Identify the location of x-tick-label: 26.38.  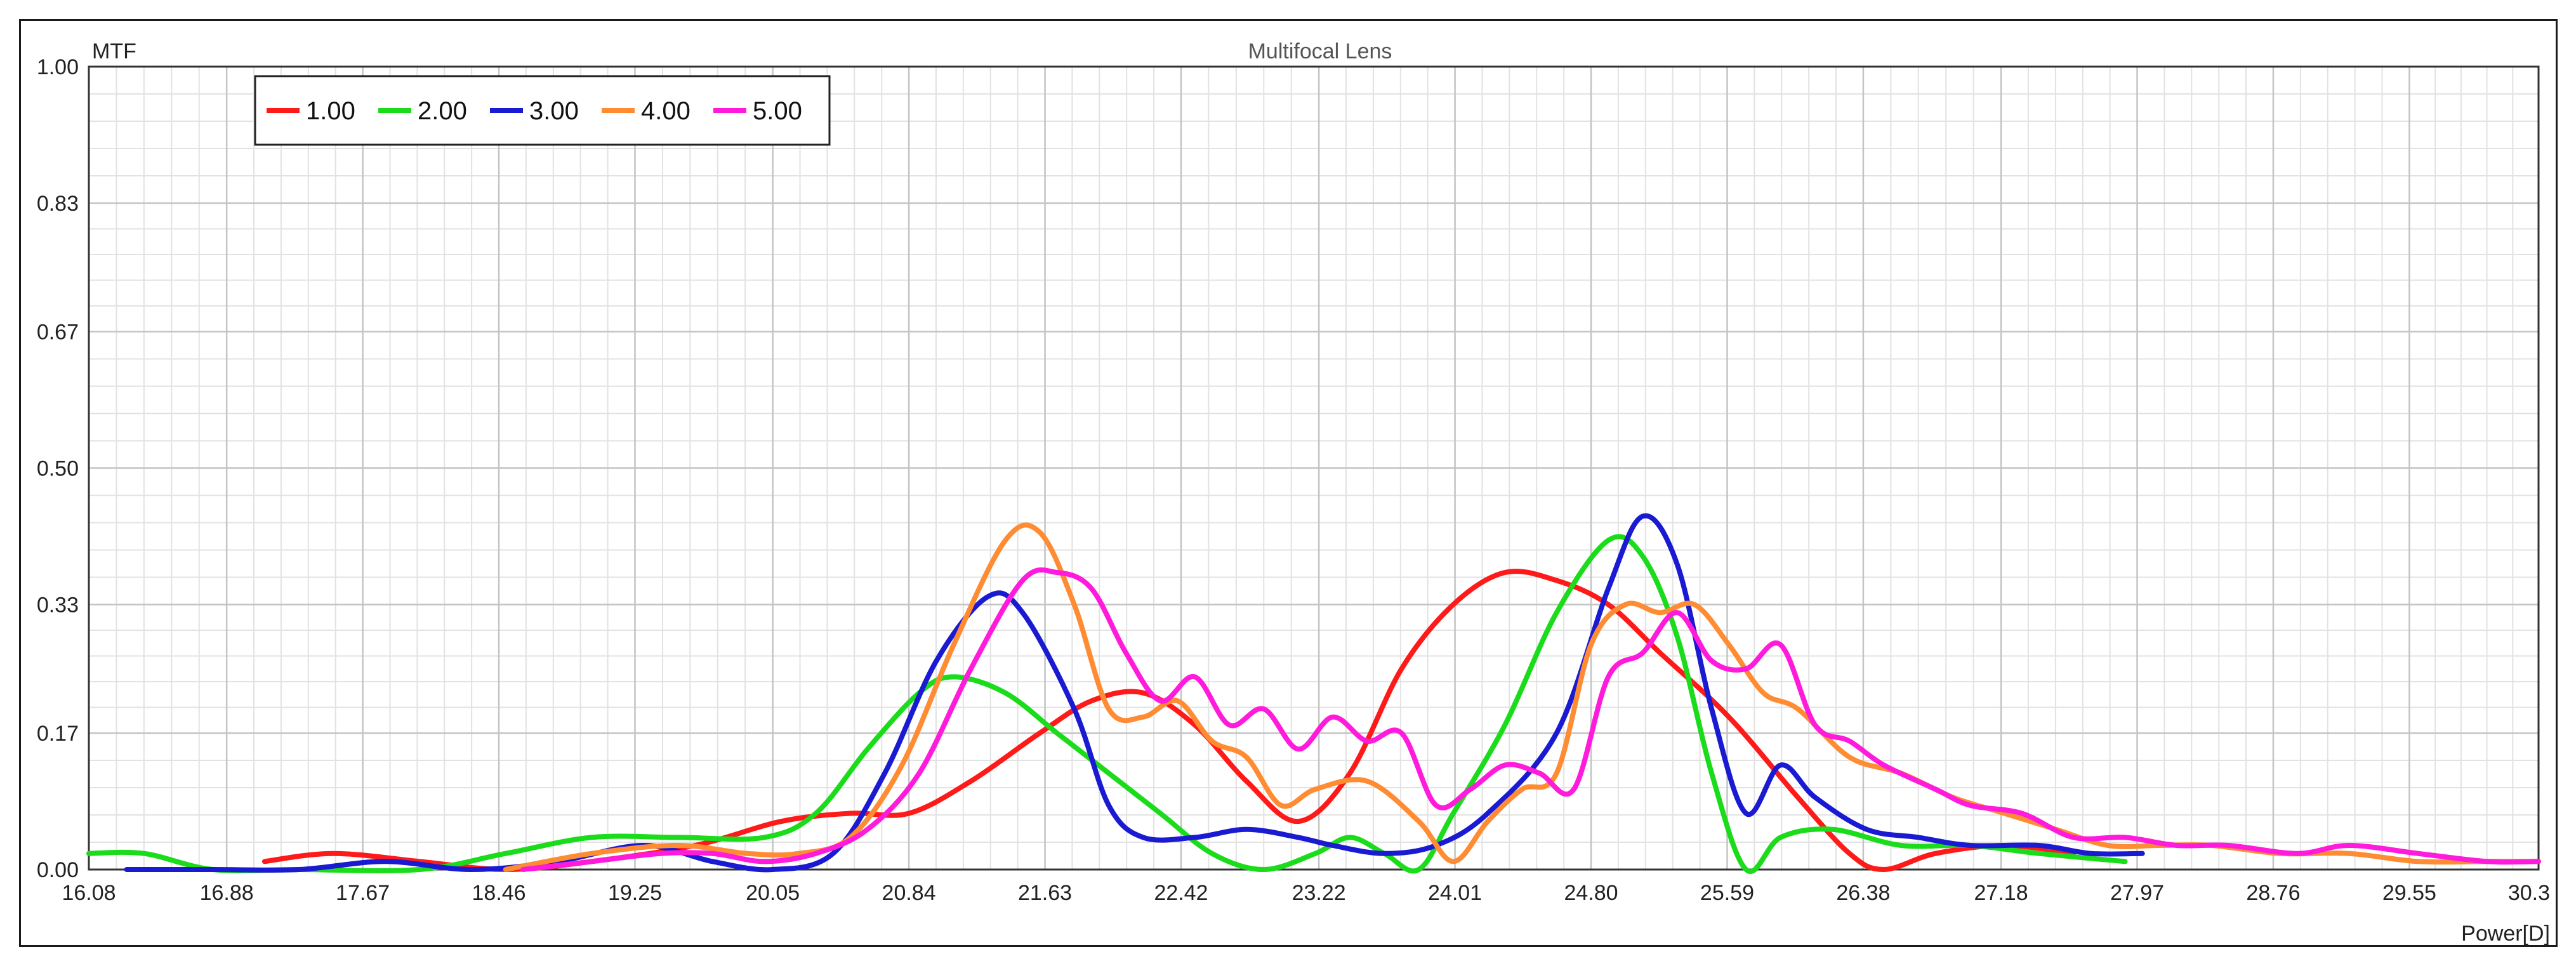
(1863, 893).